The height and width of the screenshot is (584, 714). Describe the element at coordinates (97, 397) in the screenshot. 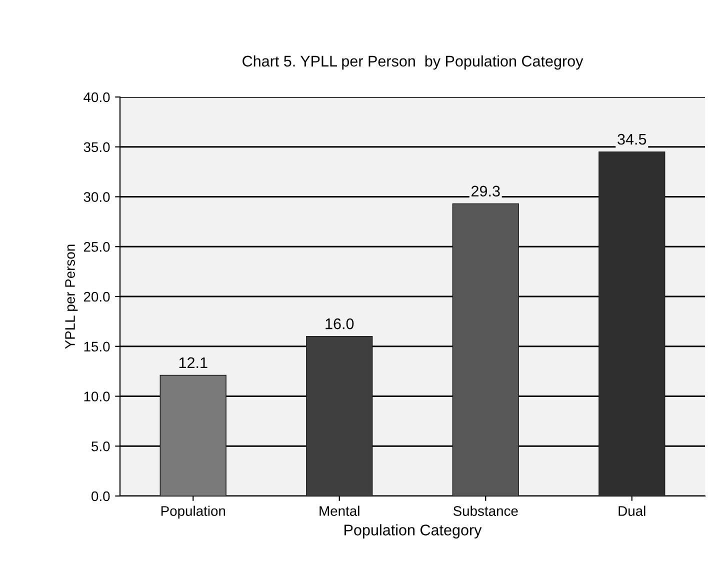

I see `y-tick-label: 10.0` at that location.